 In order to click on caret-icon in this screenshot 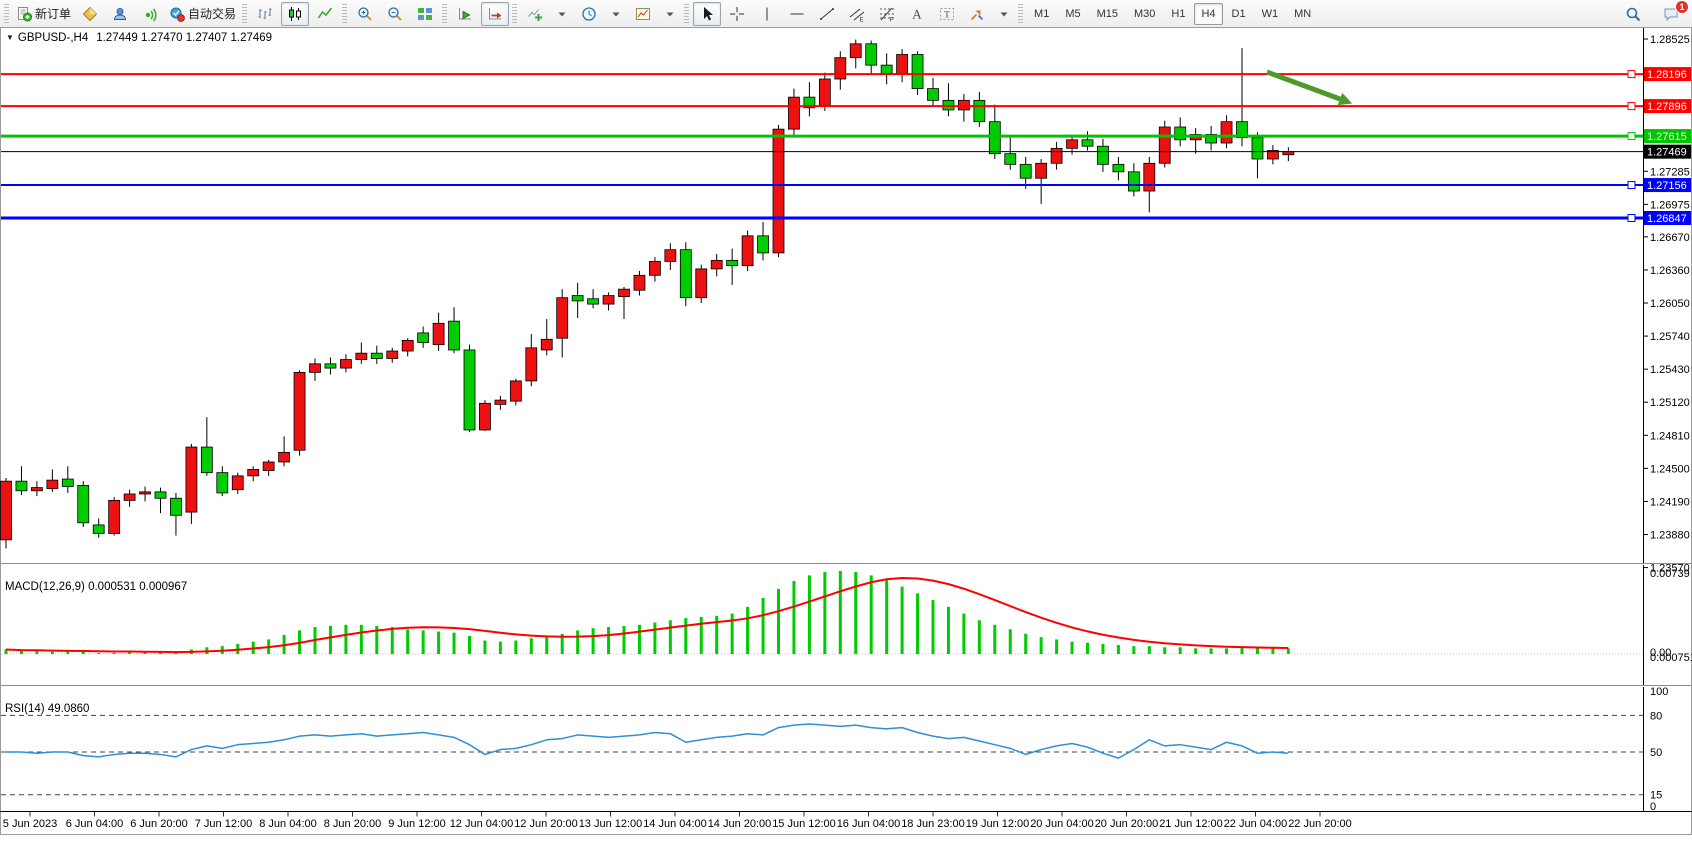, I will do `click(670, 14)`.